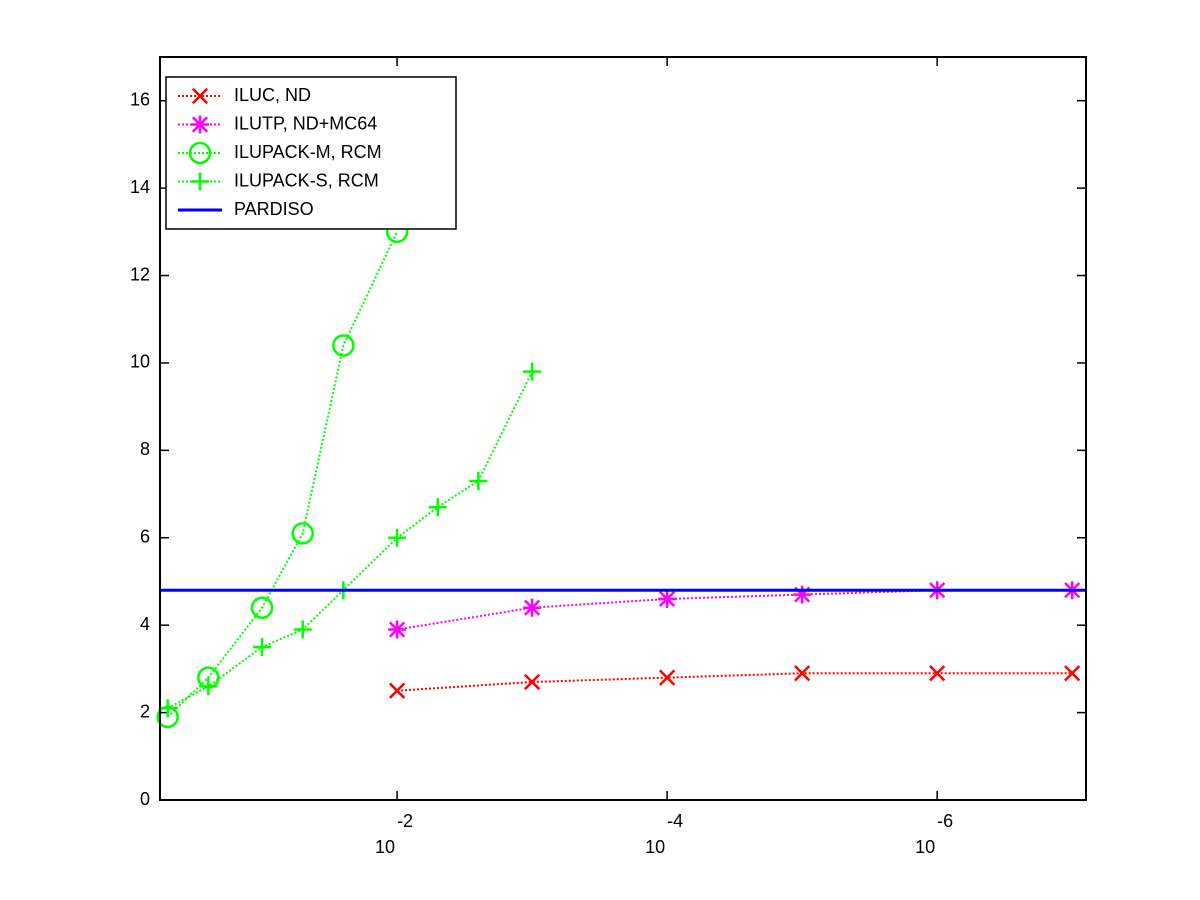  What do you see at coordinates (140, 187) in the screenshot?
I see `y-tick-label: 14` at bounding box center [140, 187].